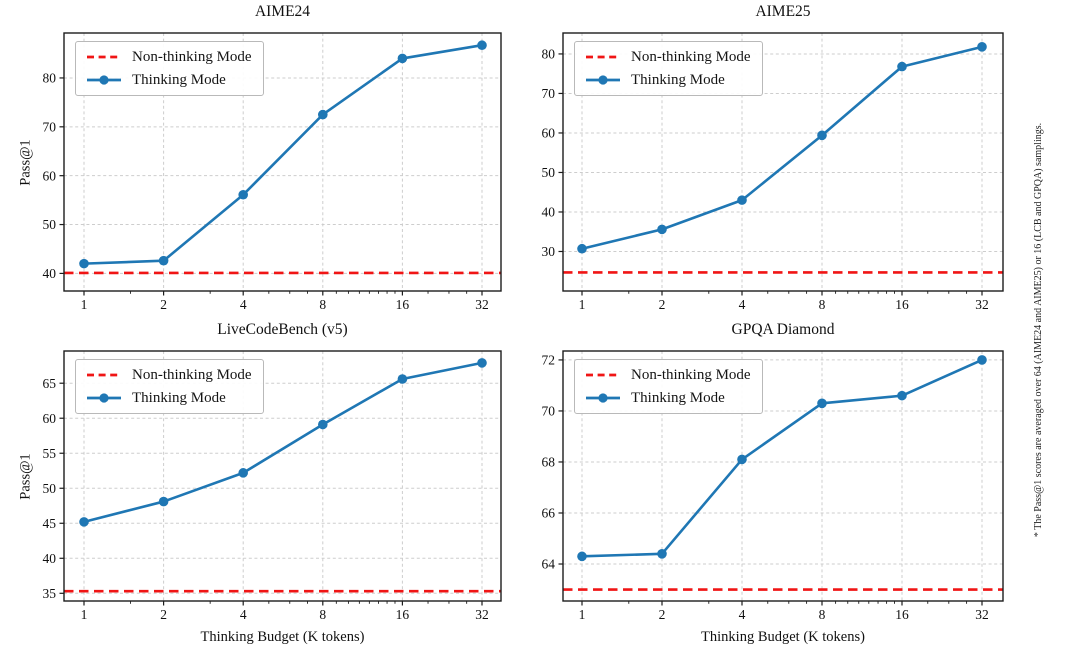  What do you see at coordinates (25, 162) in the screenshot?
I see `y-axis-label-top: Pass@1` at bounding box center [25, 162].